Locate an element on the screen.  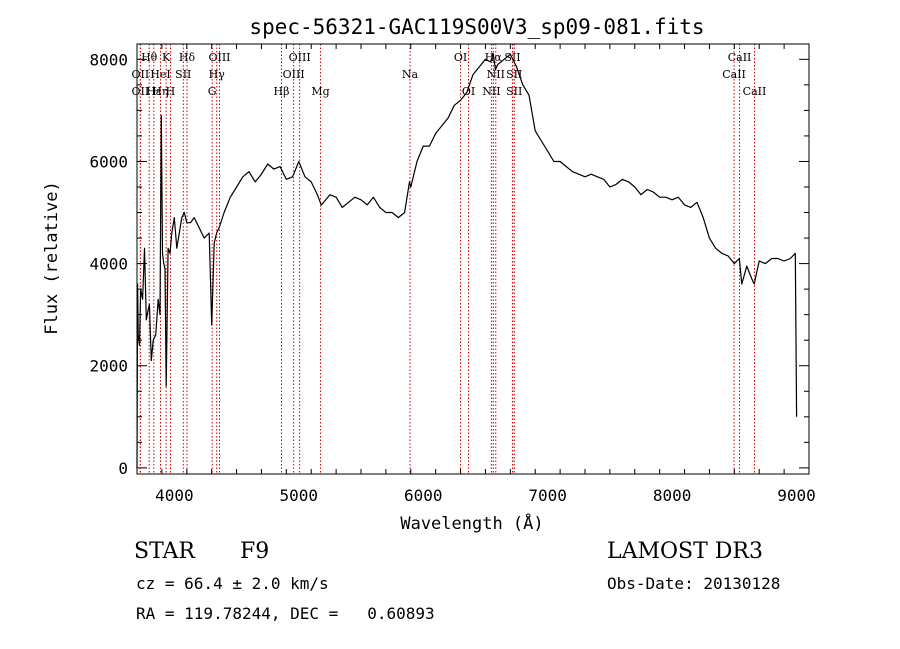
y-tick-label: 6000 is located at coordinates (108, 161).